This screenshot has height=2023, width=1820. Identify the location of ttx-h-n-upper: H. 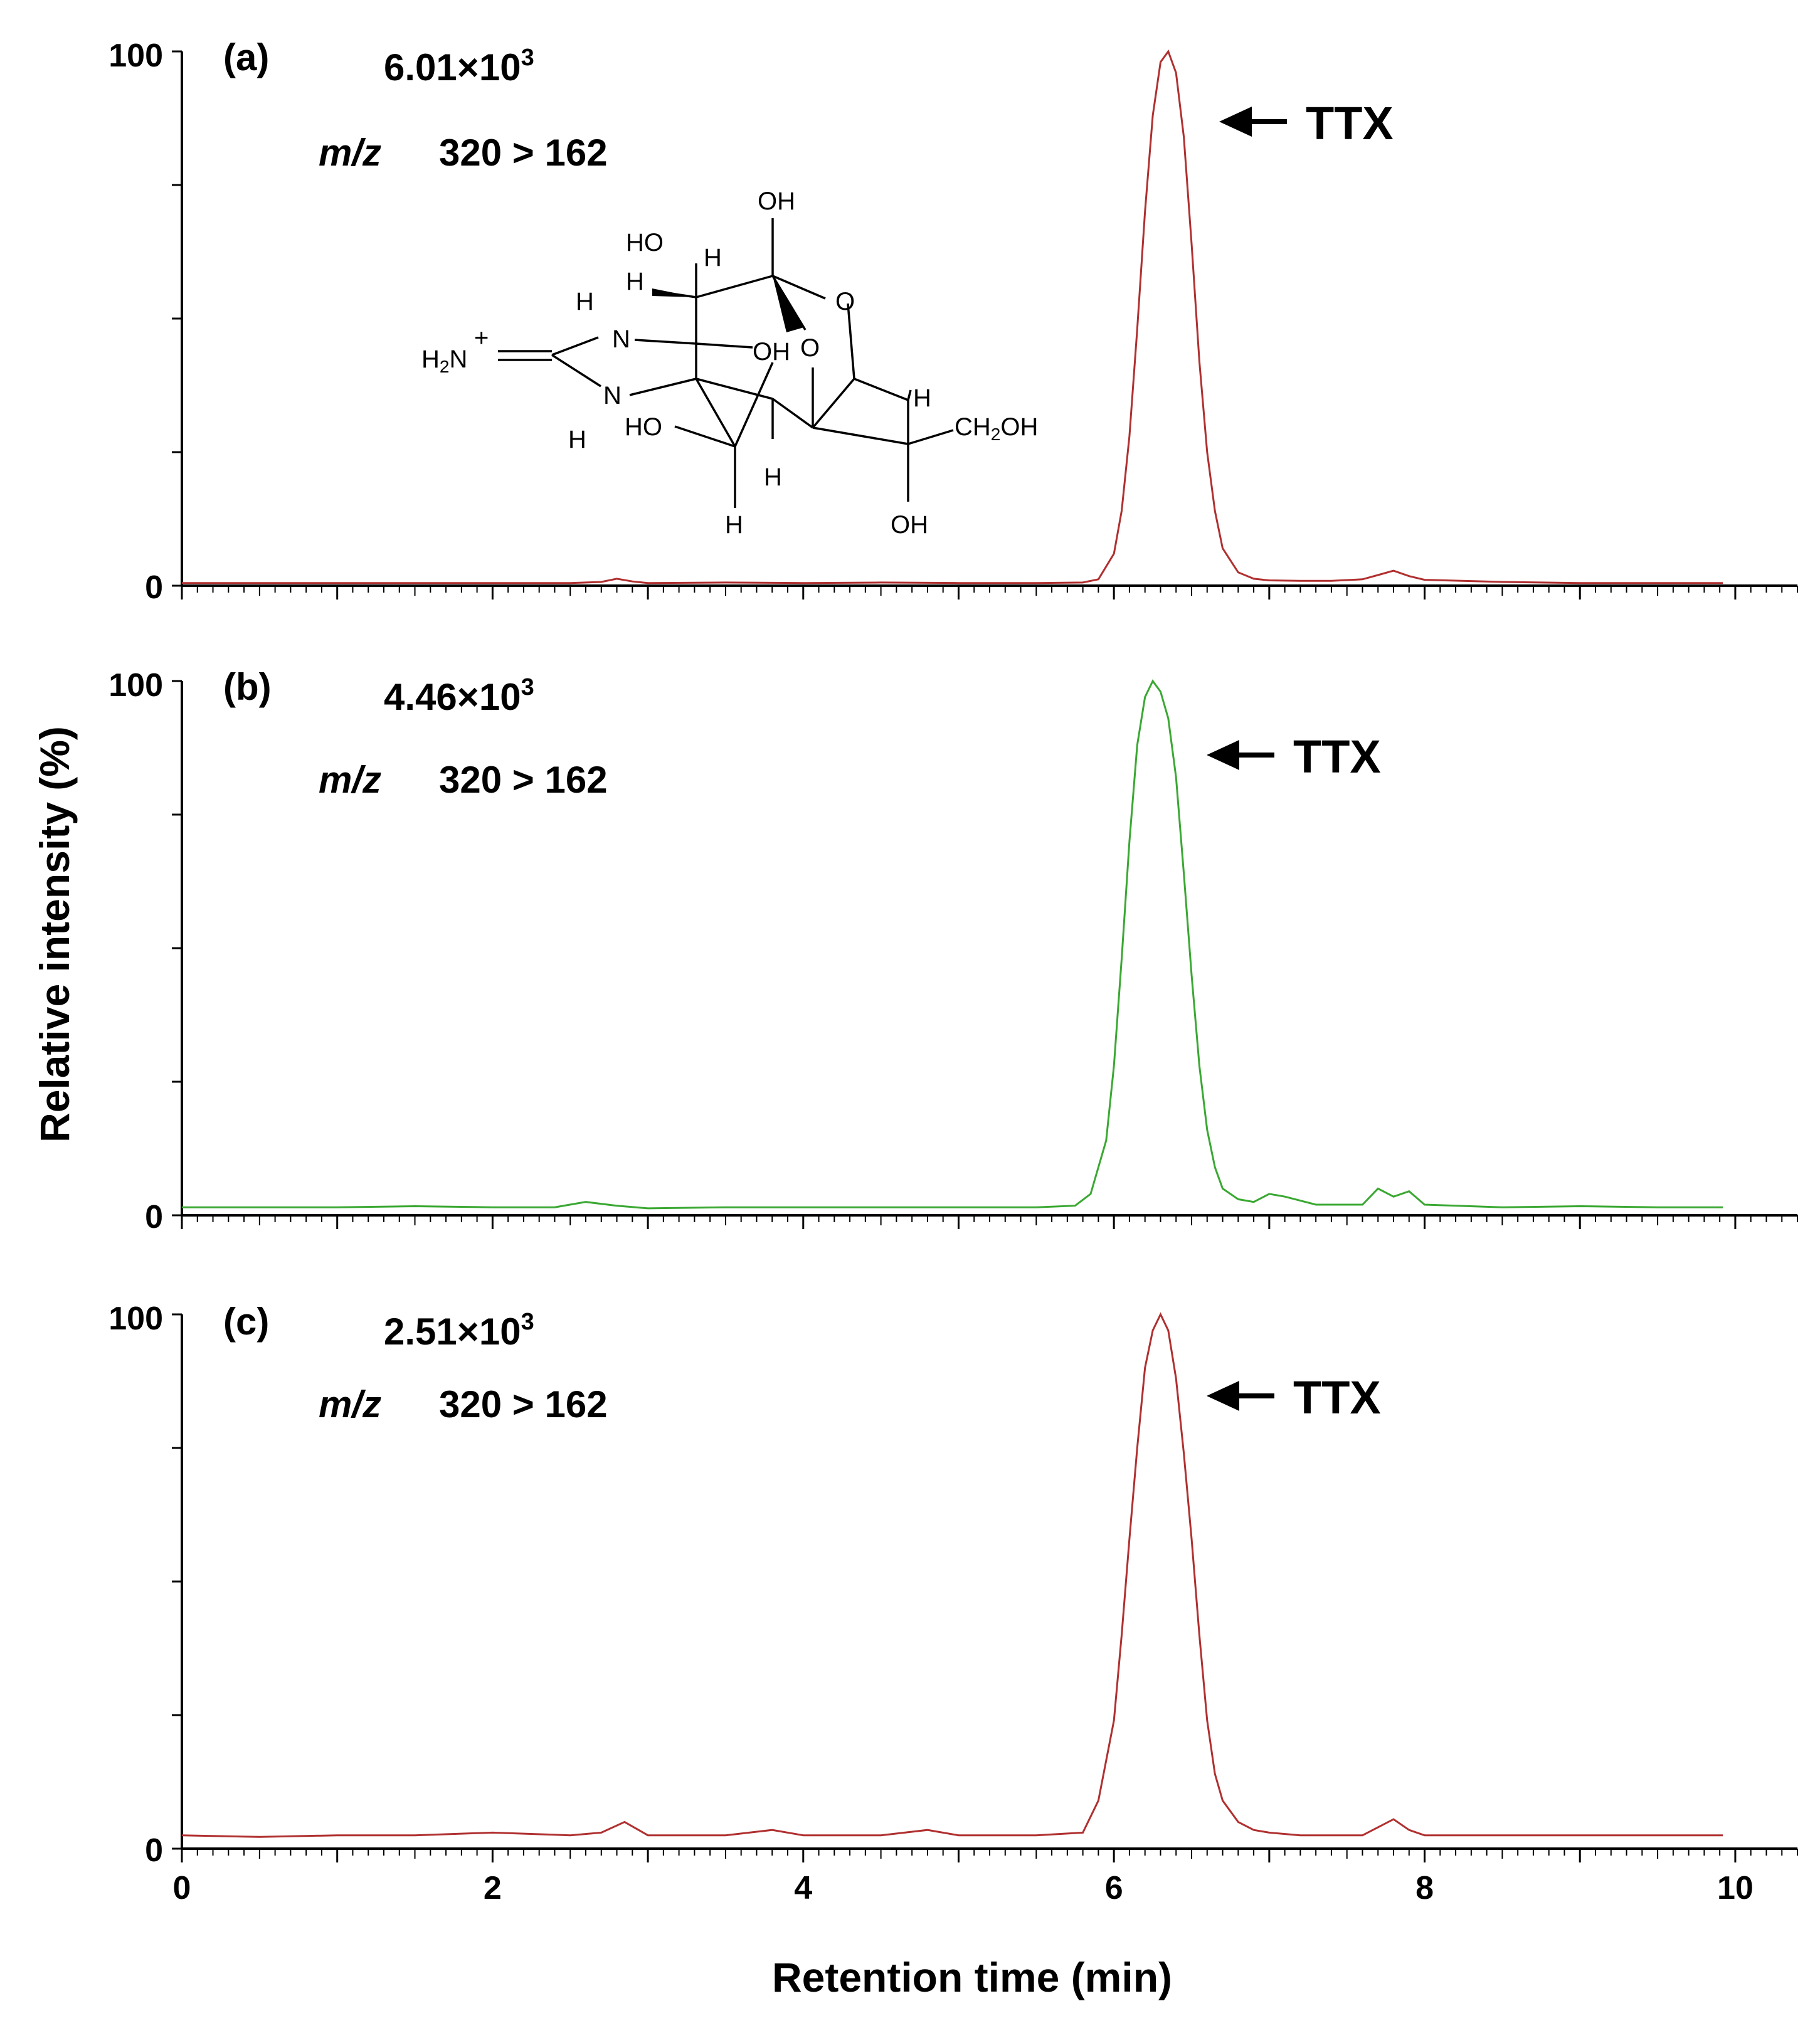
(585, 301).